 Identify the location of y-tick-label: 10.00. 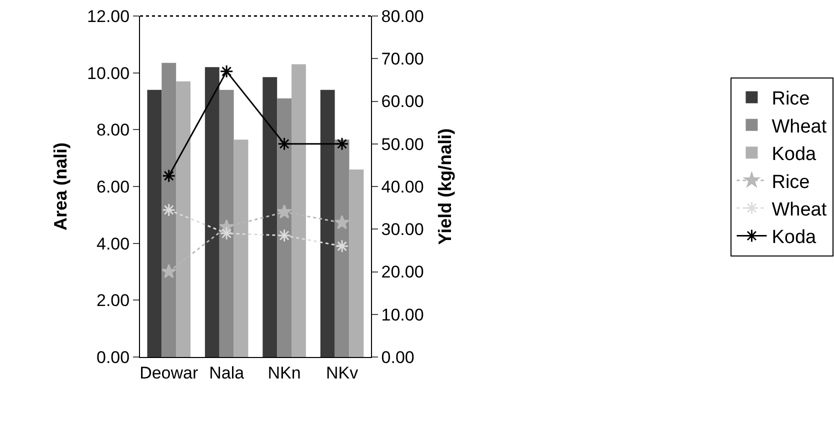
(108, 73).